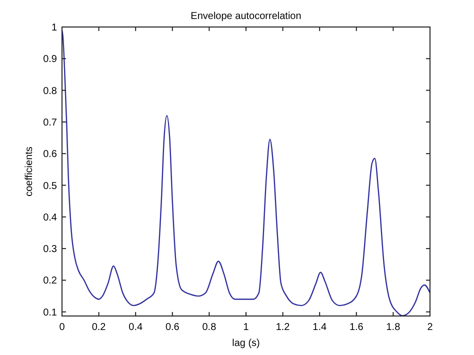 The image size is (474, 355). Describe the element at coordinates (50, 250) in the screenshot. I see `y-tick-label: 0.3` at that location.